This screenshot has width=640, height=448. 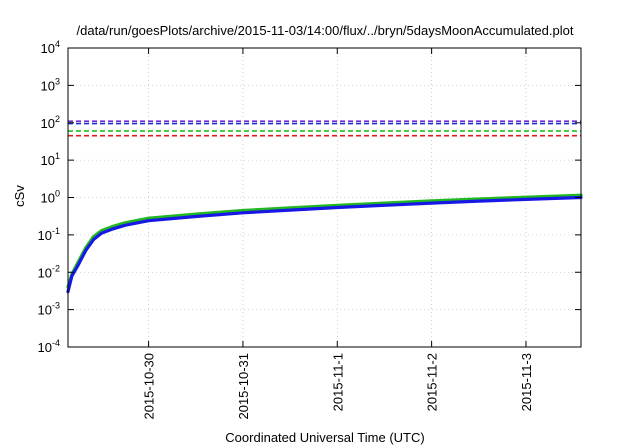 I want to click on x-tick-label: 2015-10-30, so click(x=149, y=386).